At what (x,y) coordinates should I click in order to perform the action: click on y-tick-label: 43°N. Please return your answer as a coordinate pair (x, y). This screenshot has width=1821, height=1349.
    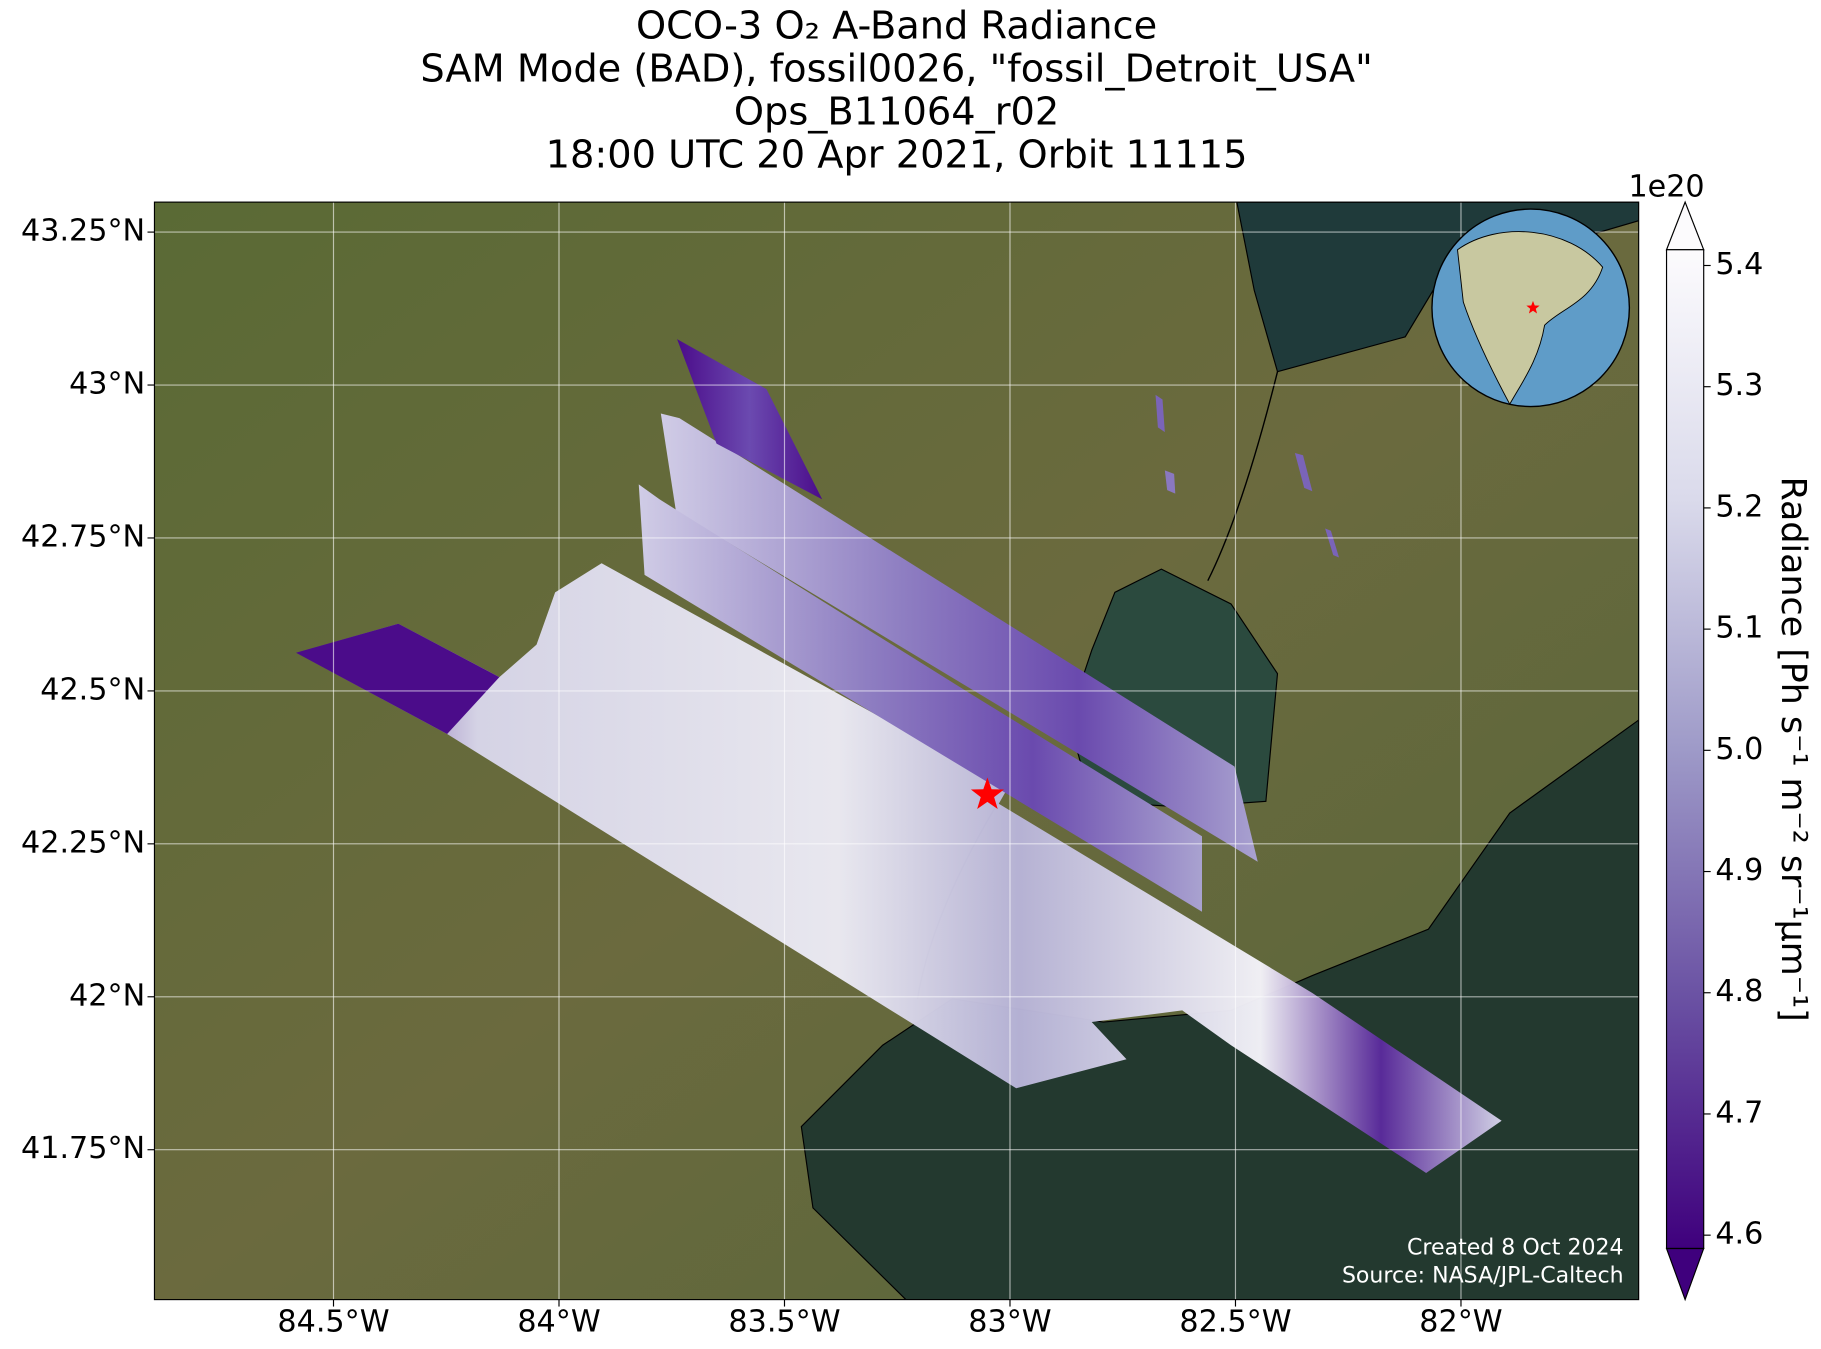
    Looking at the image, I should click on (107, 384).